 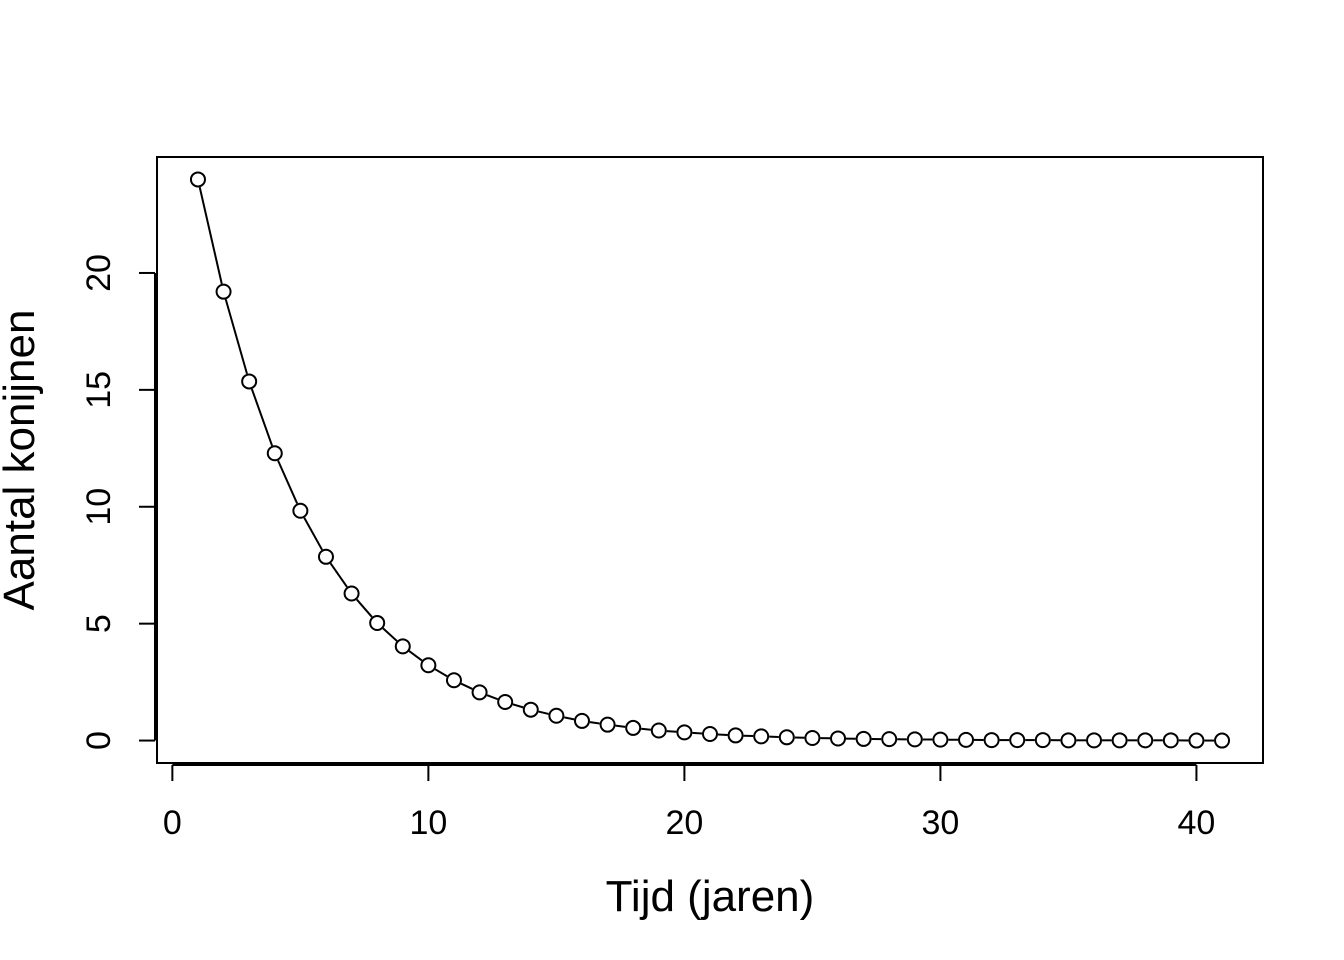 I want to click on x-axis-title: Tijd (jaren), so click(x=710, y=896).